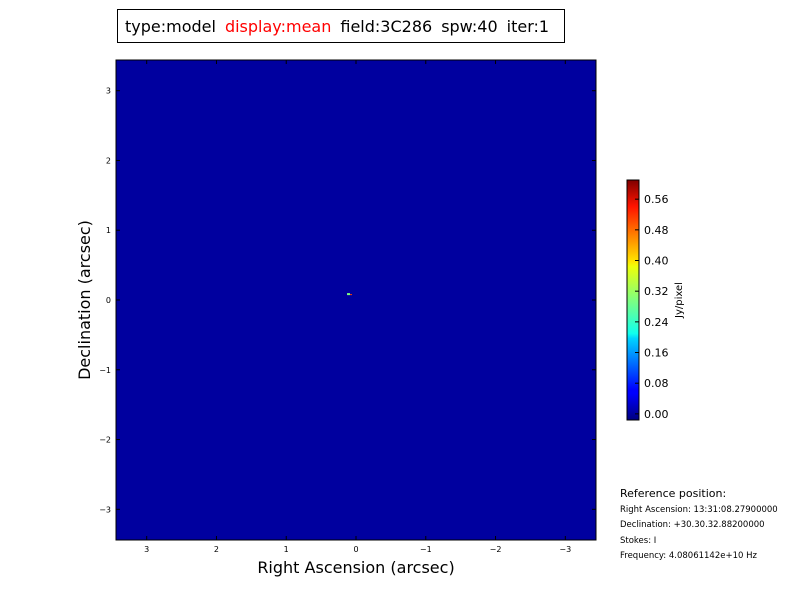 This screenshot has width=800, height=600. Describe the element at coordinates (355, 549) in the screenshot. I see `x-tick-label: 0` at that location.